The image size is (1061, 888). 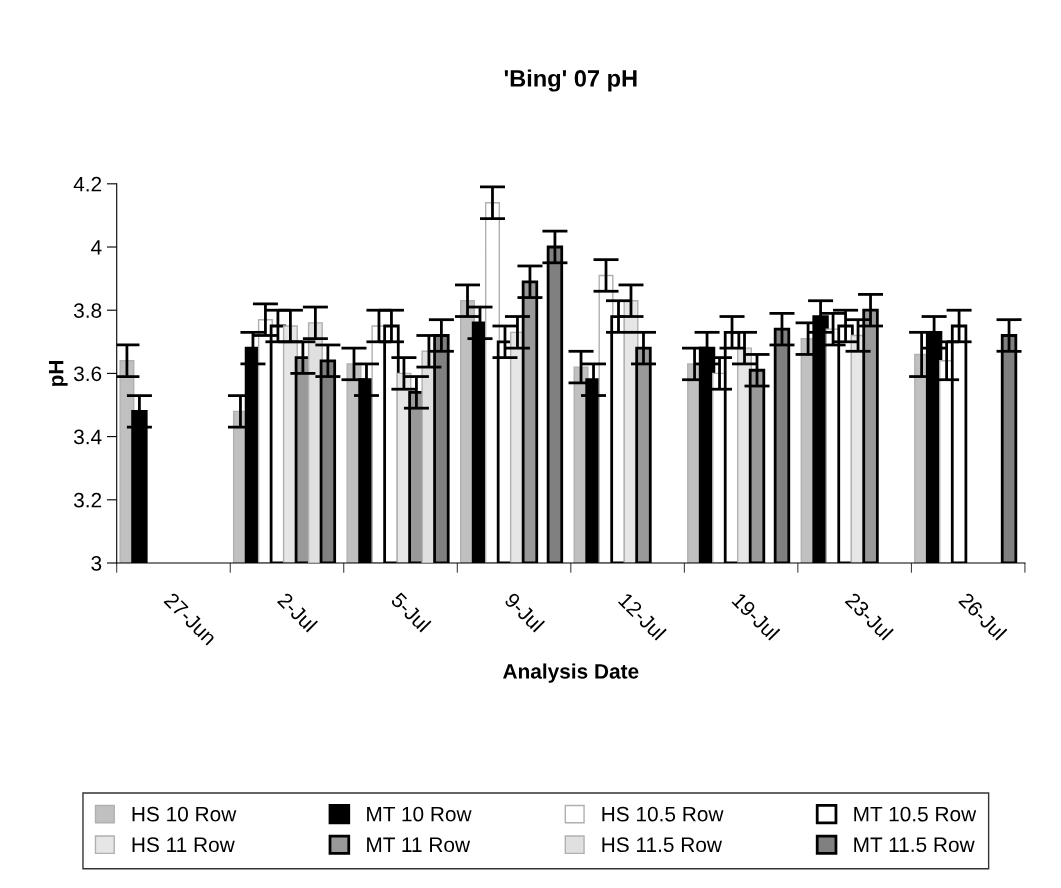 I want to click on y-tick-label: 4, so click(x=96, y=247).